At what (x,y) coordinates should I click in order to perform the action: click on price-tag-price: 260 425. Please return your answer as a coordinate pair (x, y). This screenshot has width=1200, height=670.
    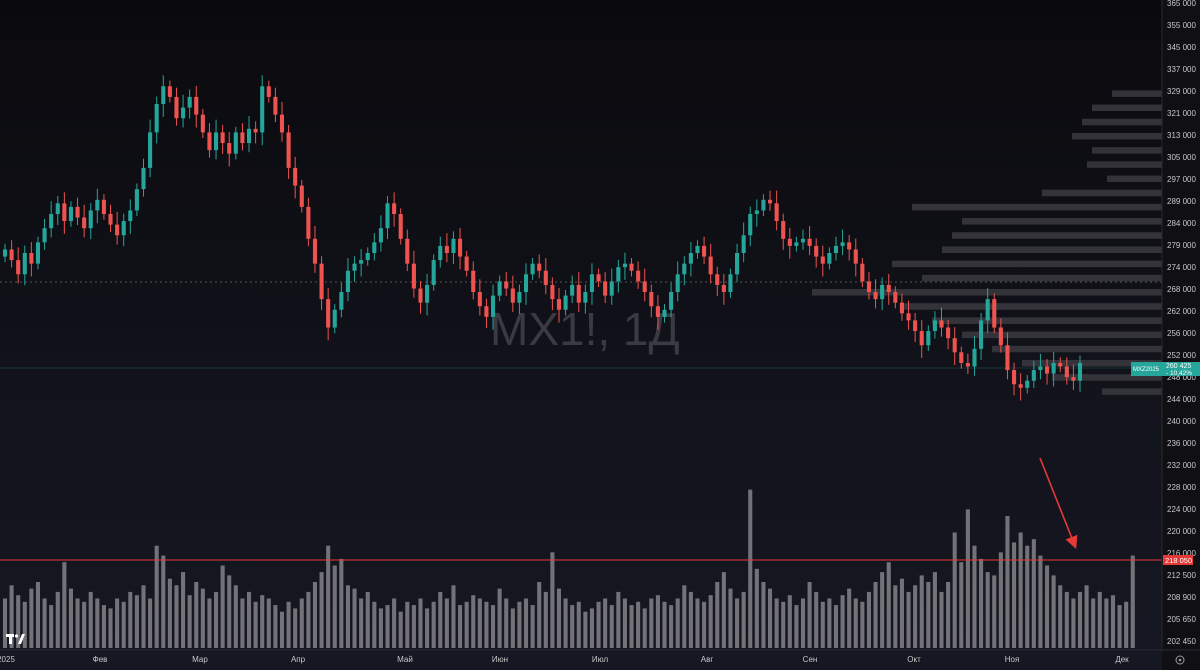
    Looking at the image, I should click on (1178, 366).